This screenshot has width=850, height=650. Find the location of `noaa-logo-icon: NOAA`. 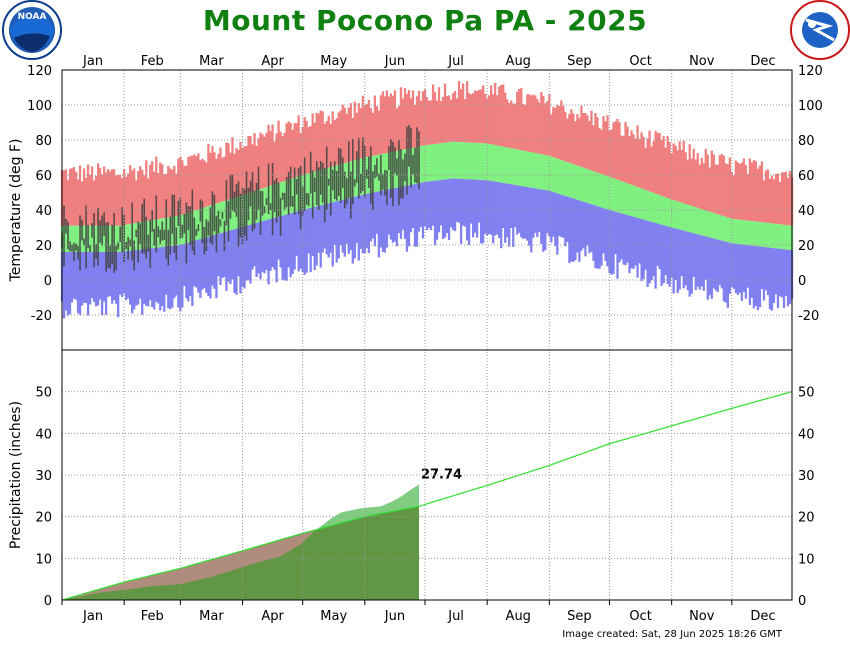

noaa-logo-icon: NOAA is located at coordinates (32, 30).